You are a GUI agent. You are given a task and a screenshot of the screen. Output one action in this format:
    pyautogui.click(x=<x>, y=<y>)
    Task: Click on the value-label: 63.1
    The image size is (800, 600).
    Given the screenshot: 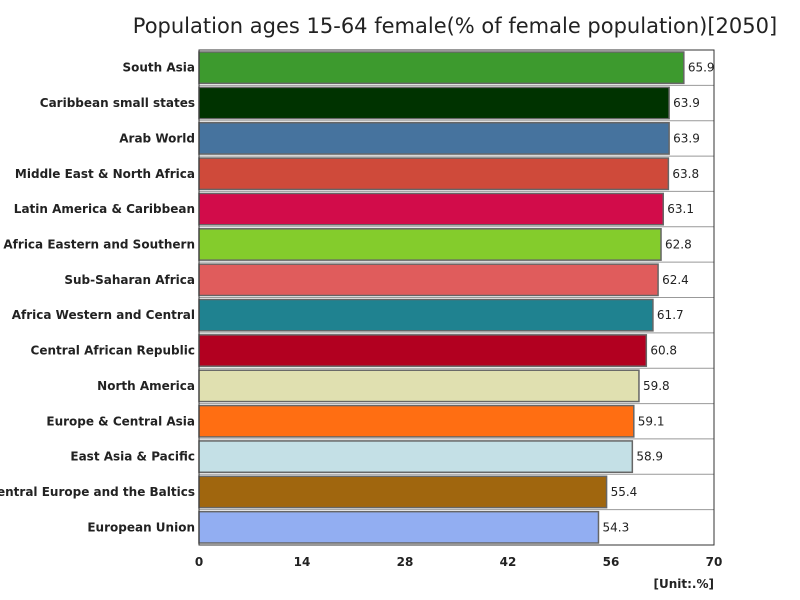 What is the action you would take?
    pyautogui.click(x=680, y=209)
    